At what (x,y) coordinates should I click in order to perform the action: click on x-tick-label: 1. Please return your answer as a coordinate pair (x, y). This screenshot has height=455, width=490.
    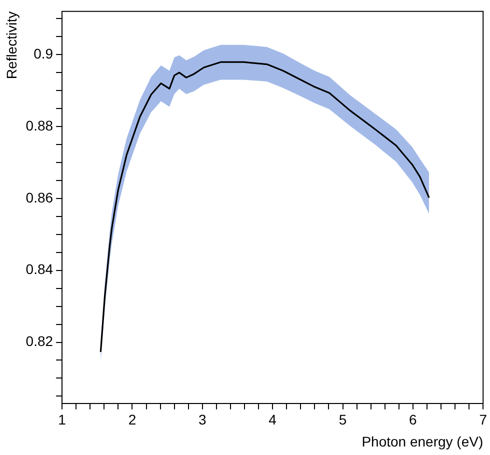
    Looking at the image, I should click on (62, 420).